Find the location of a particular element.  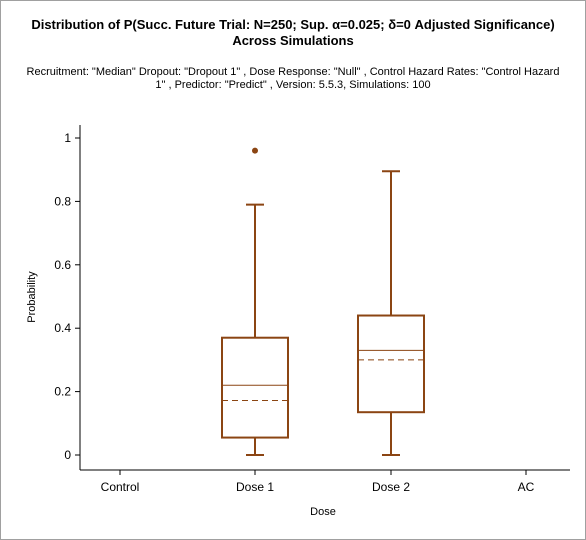

chart-title-line2: Across Simulations is located at coordinates (293, 40).